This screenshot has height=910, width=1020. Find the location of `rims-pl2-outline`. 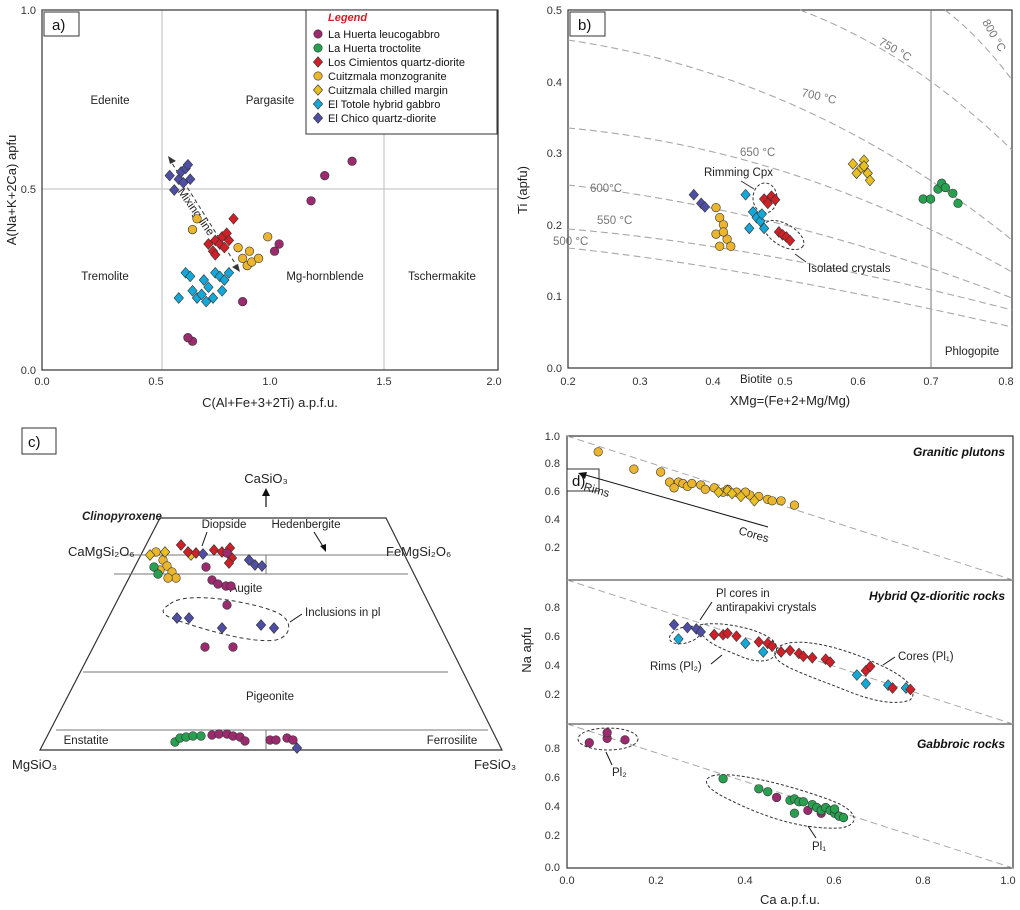

rims-pl2-outline is located at coordinates (738, 642).